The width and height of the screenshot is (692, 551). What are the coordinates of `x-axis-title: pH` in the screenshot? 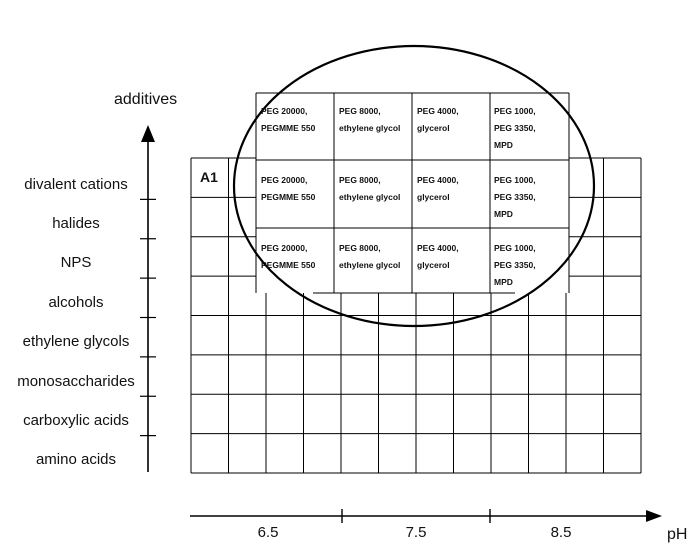 It's located at (677, 534).